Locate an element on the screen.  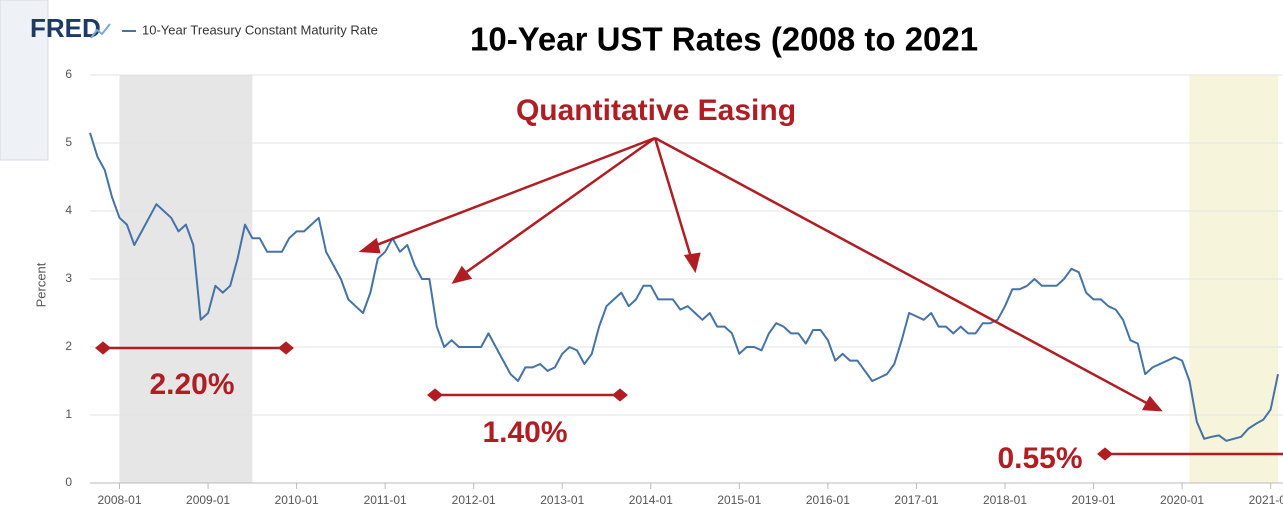
y-tick-label: 1 is located at coordinates (68, 414).